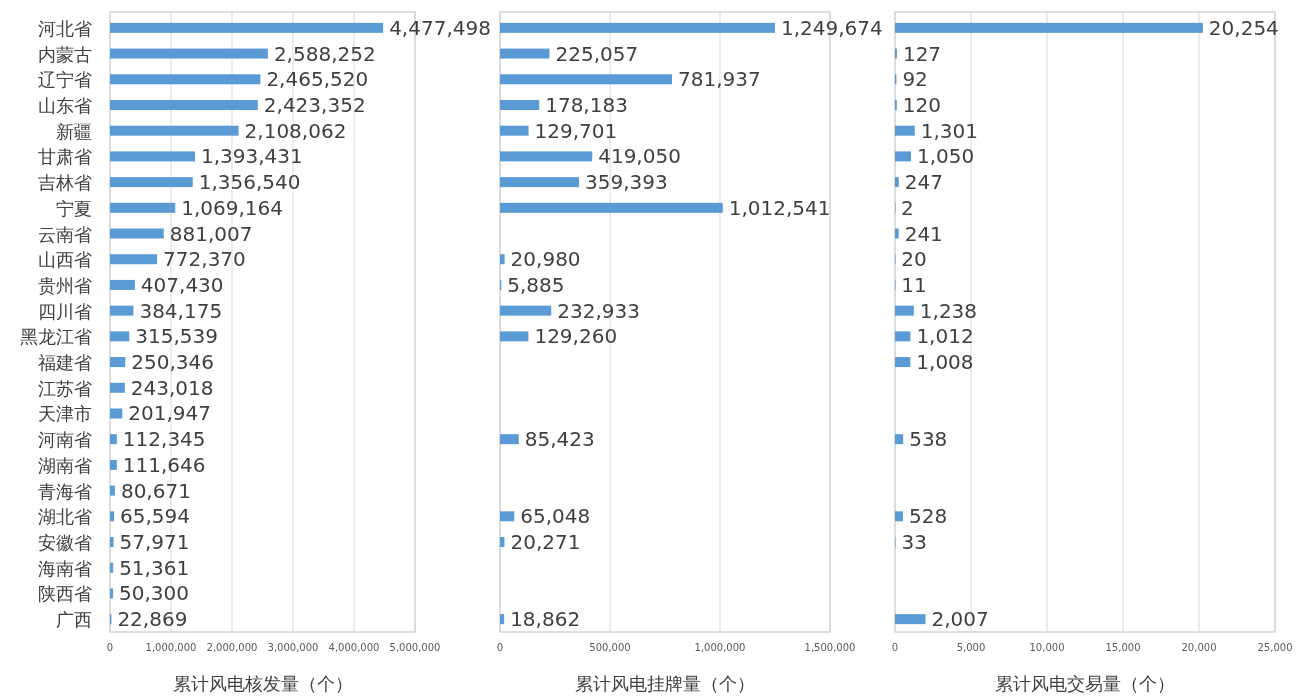  Describe the element at coordinates (1243, 27) in the screenshot. I see `data-label: 20,254` at that location.